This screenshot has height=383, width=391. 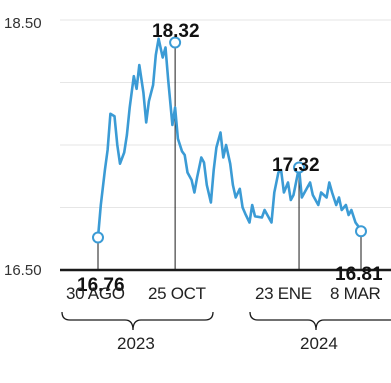 I want to click on data-label-peak: 18.32, so click(x=176, y=31).